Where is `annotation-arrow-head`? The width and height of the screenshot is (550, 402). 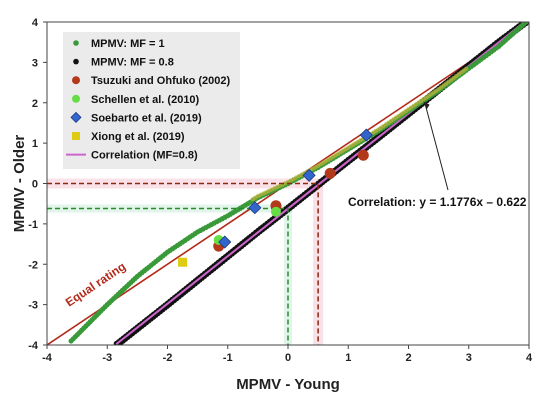 annotation-arrow-head is located at coordinates (426, 105).